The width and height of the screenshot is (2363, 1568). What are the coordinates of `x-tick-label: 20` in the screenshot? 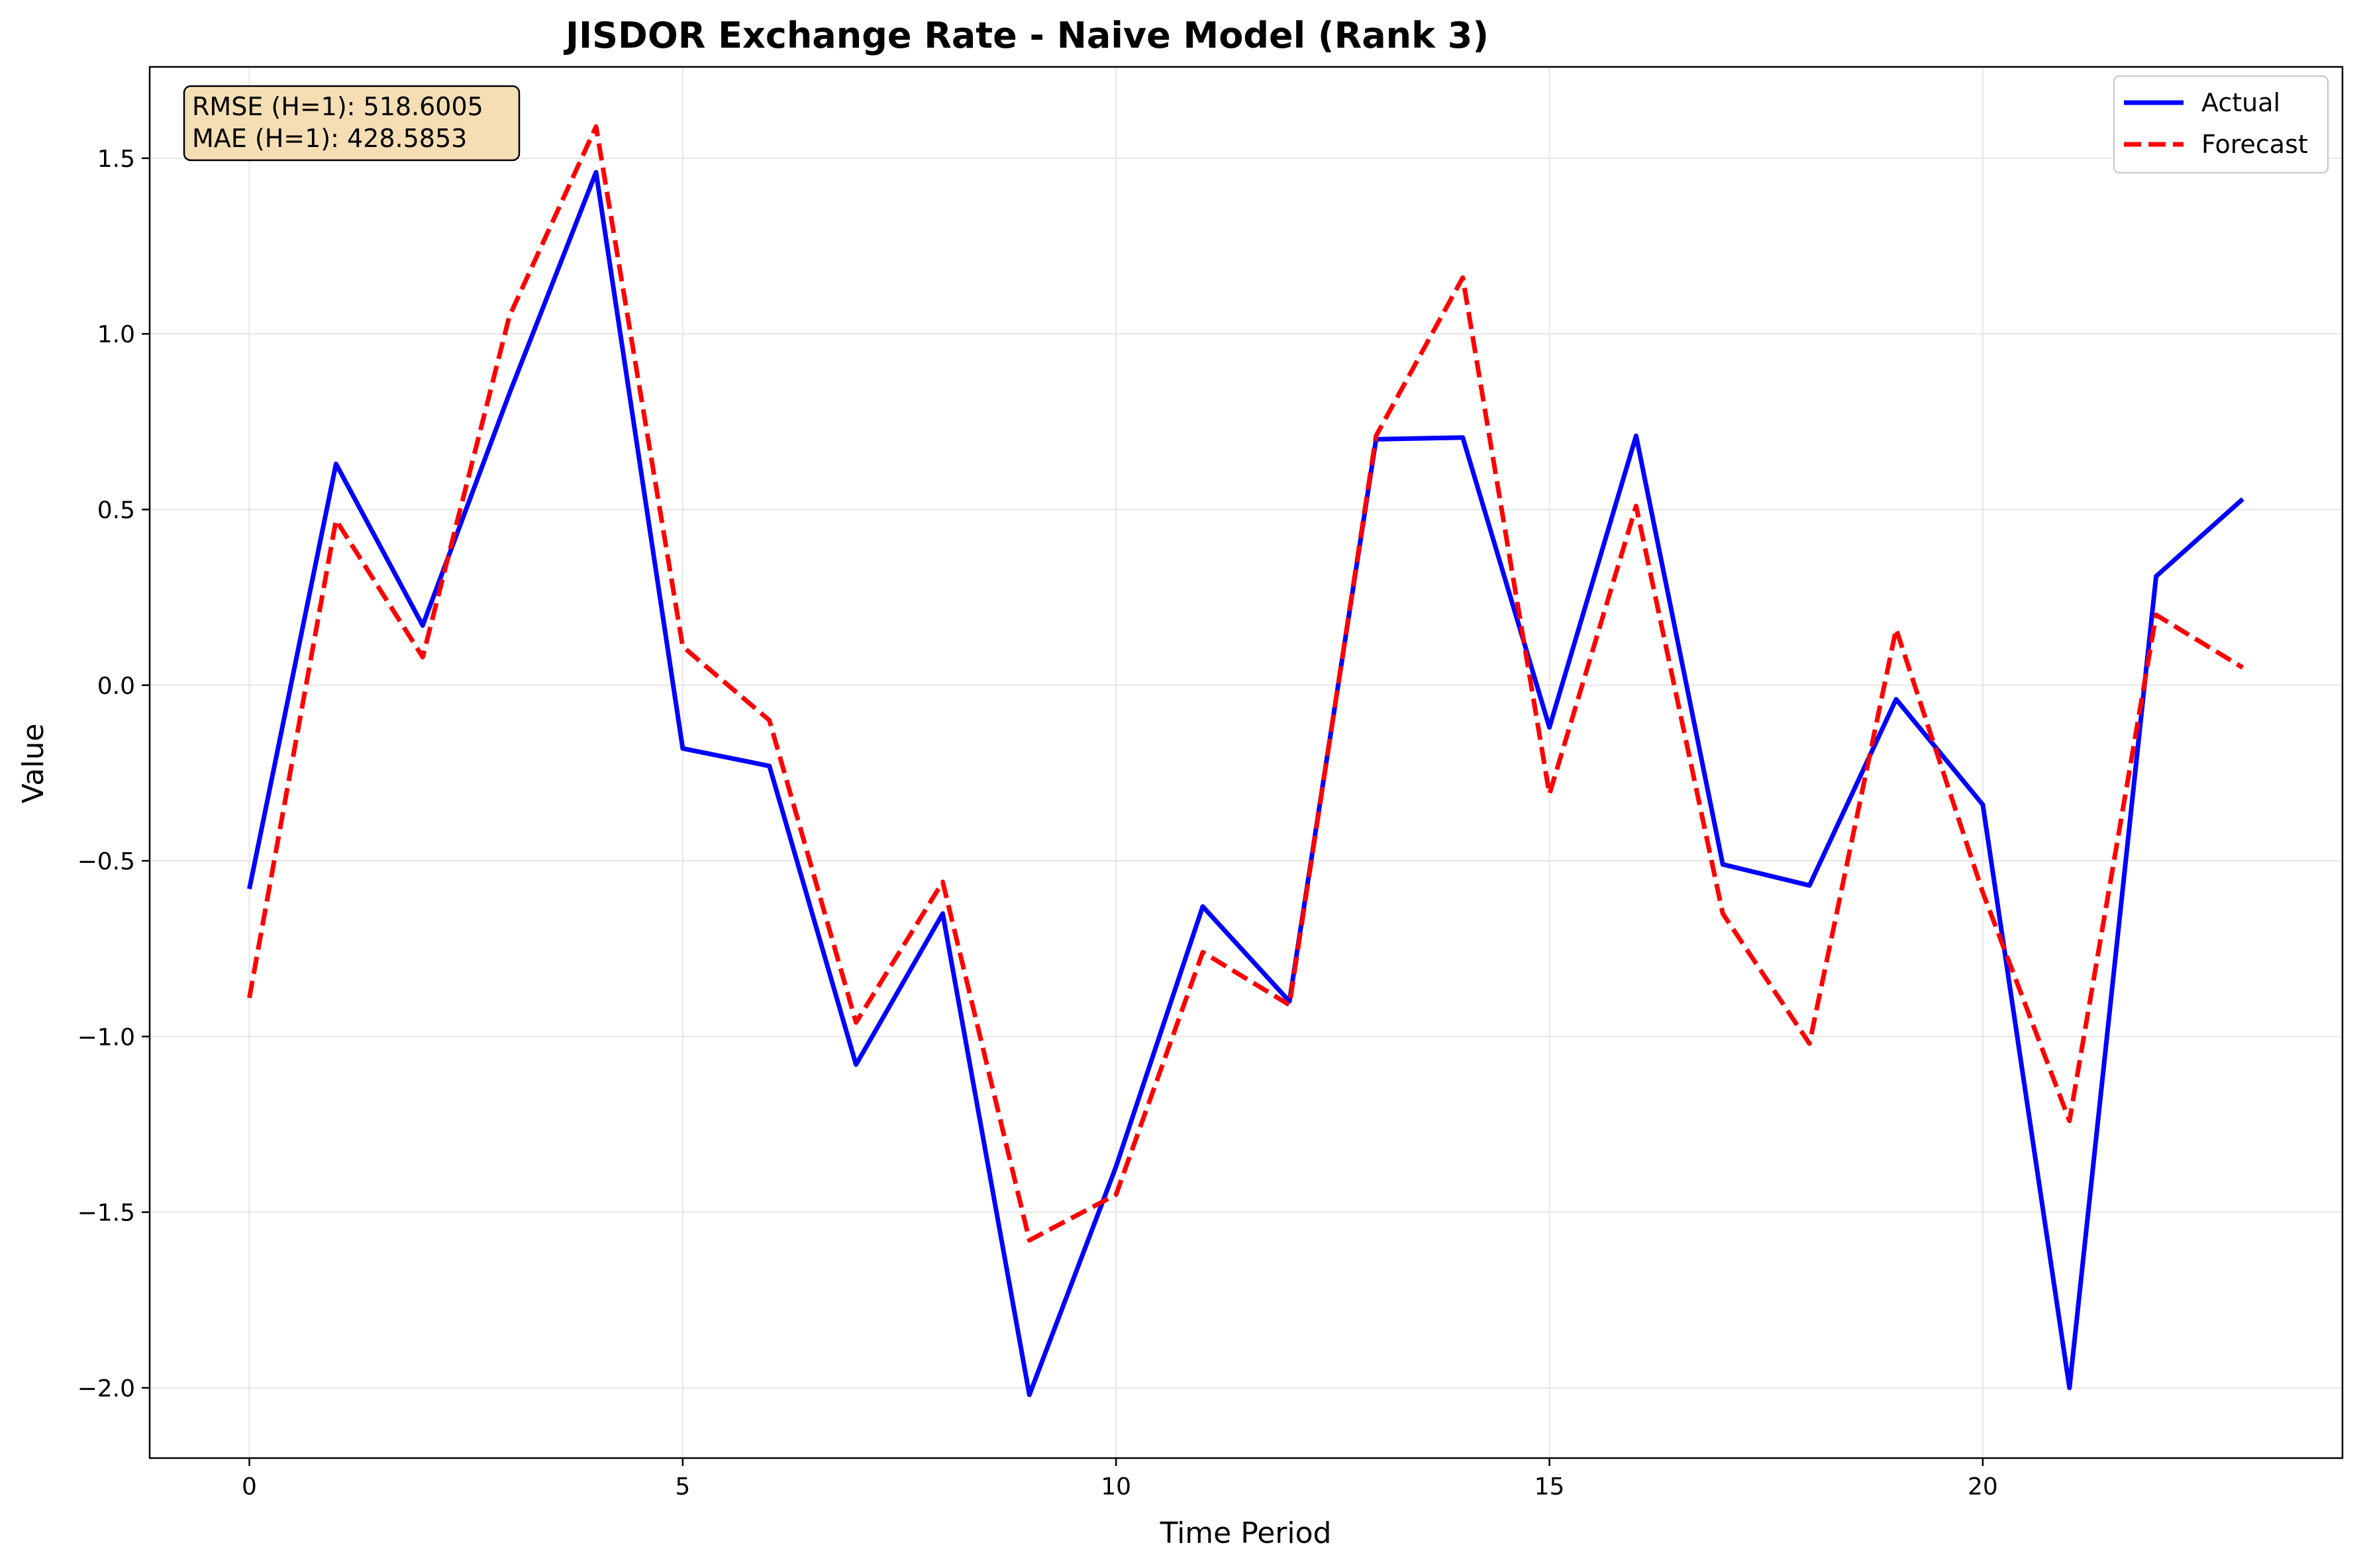 It's located at (1983, 1486).